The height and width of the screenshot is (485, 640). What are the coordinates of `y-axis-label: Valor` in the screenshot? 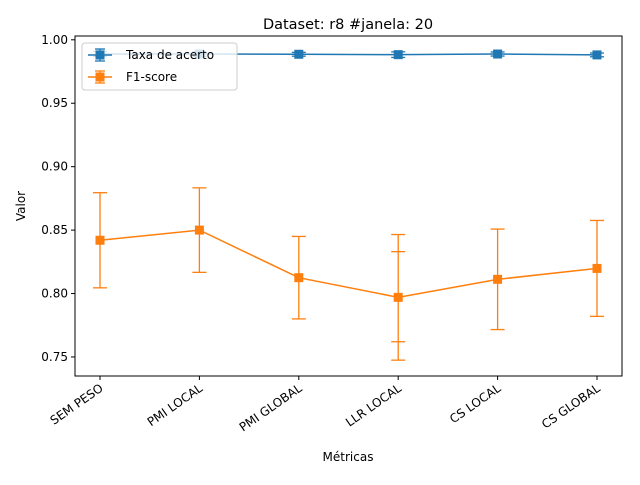 It's located at (21, 206).